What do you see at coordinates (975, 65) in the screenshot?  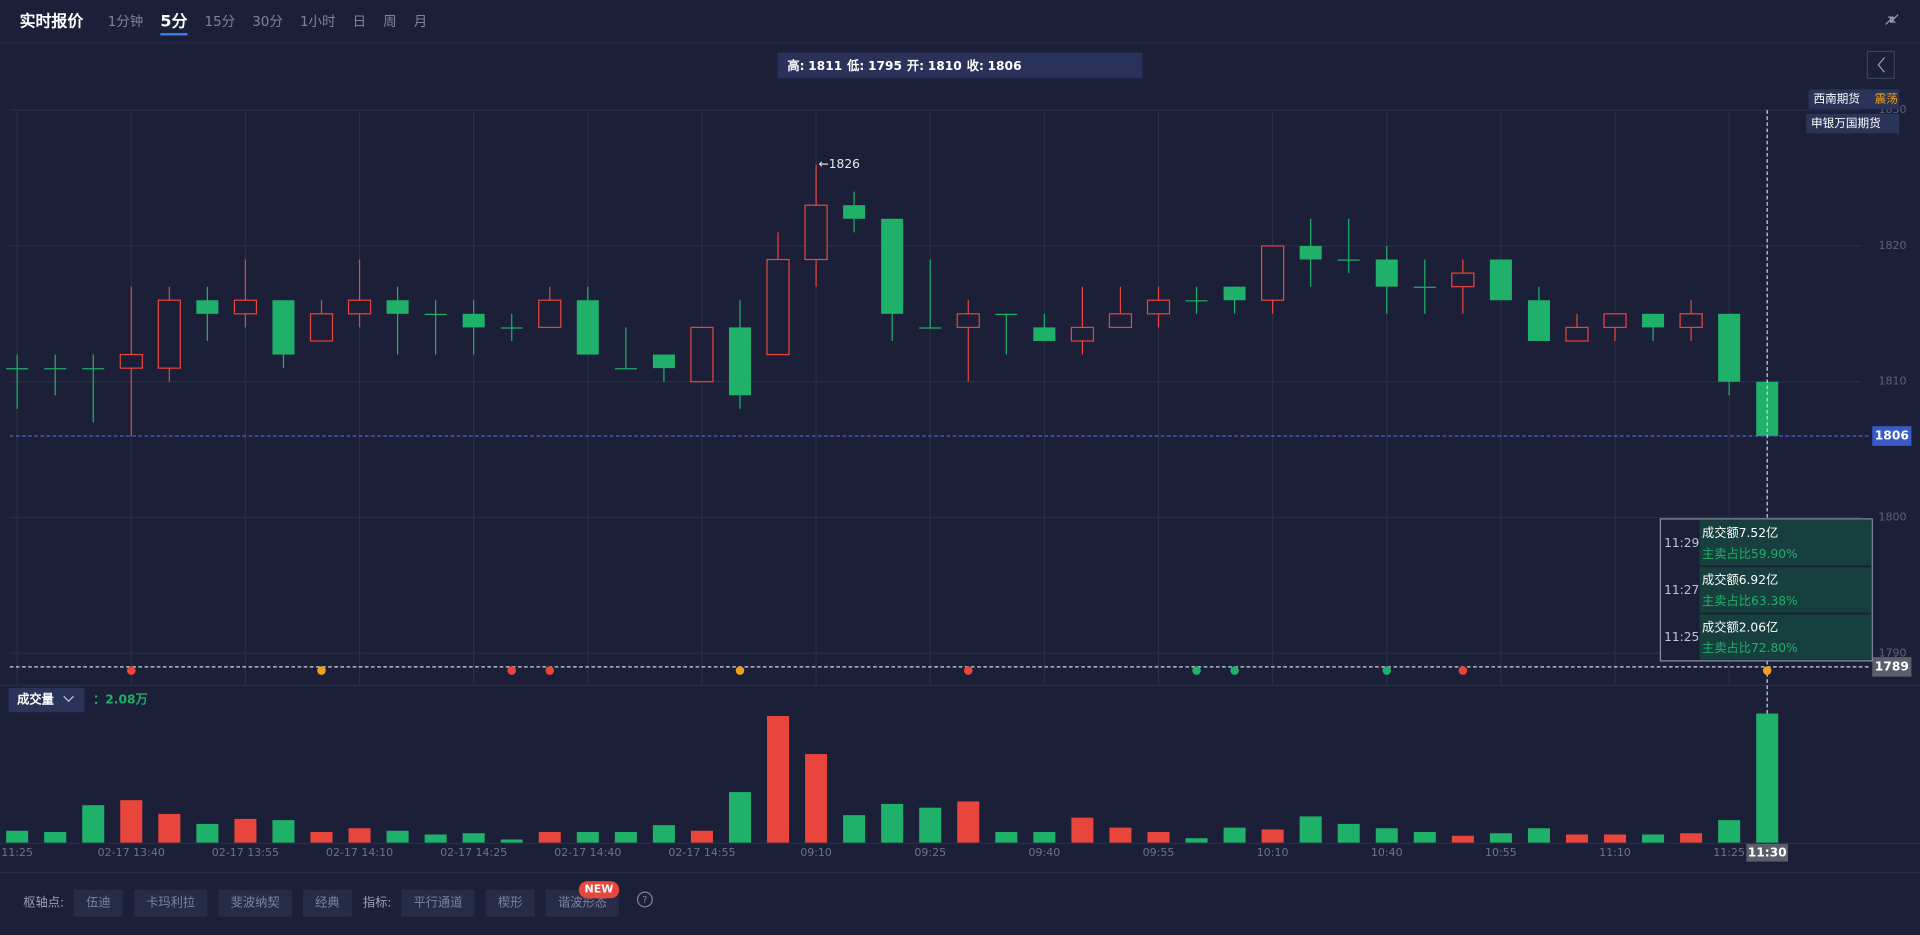 I see `ohlc-label: 收:` at bounding box center [975, 65].